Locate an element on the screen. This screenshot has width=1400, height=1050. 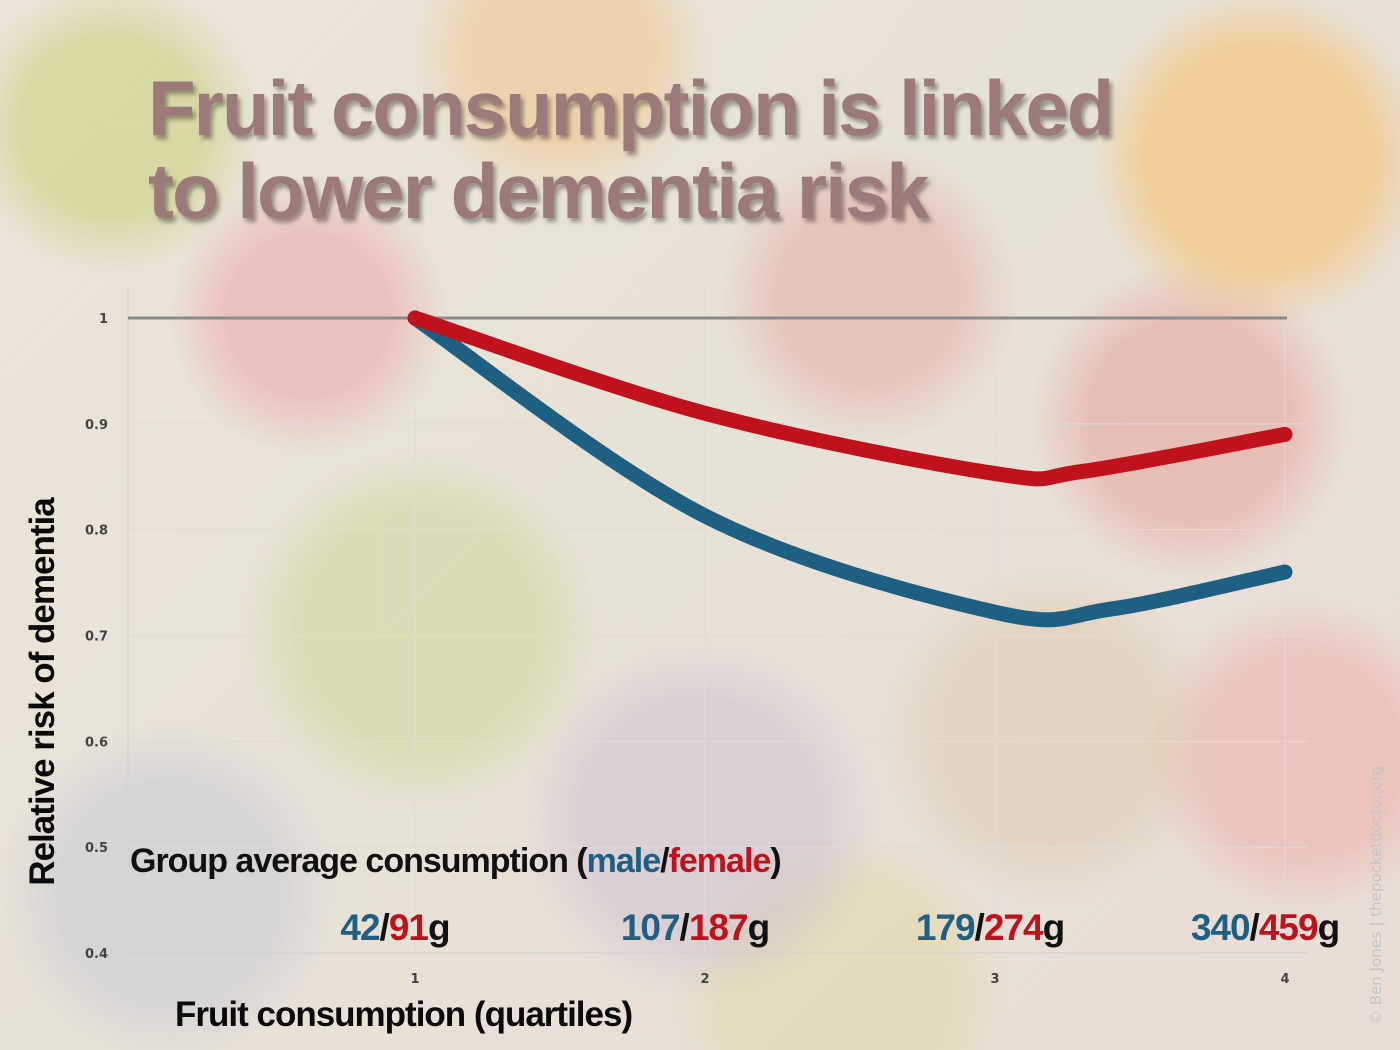
group-value-2: 107/187g is located at coordinates (695, 927).